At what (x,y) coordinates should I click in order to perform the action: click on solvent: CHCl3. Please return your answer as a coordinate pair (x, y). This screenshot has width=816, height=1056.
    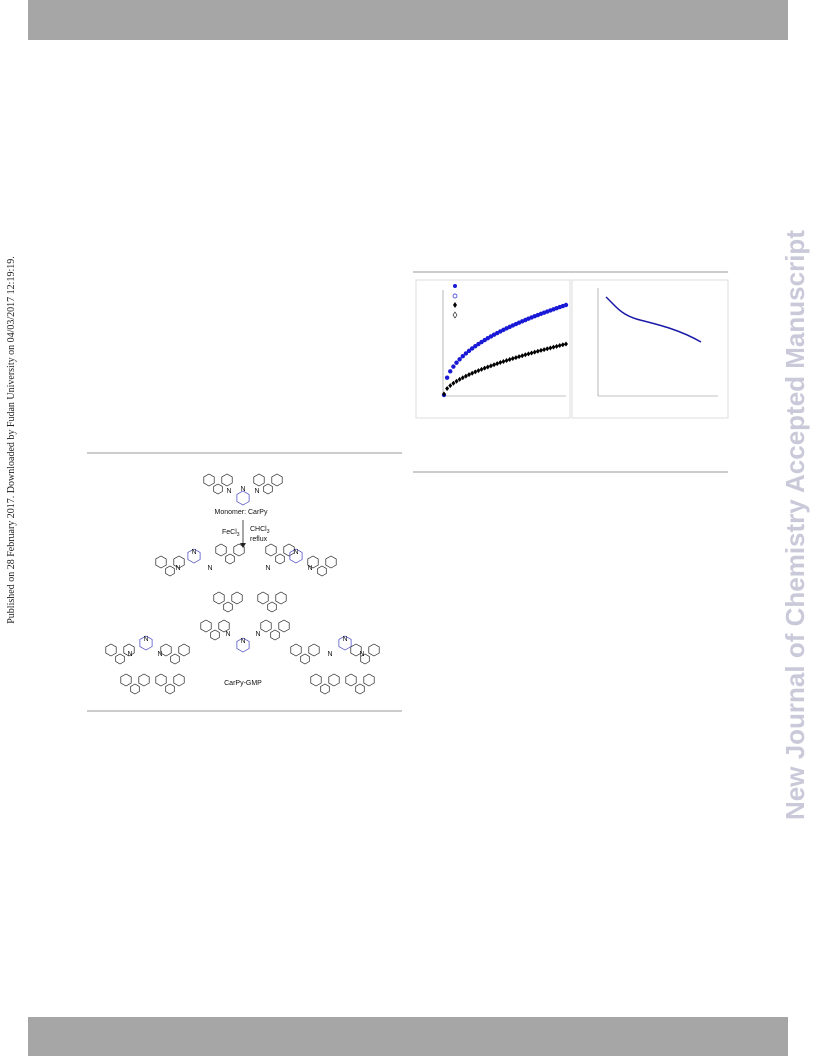
    Looking at the image, I should click on (260, 530).